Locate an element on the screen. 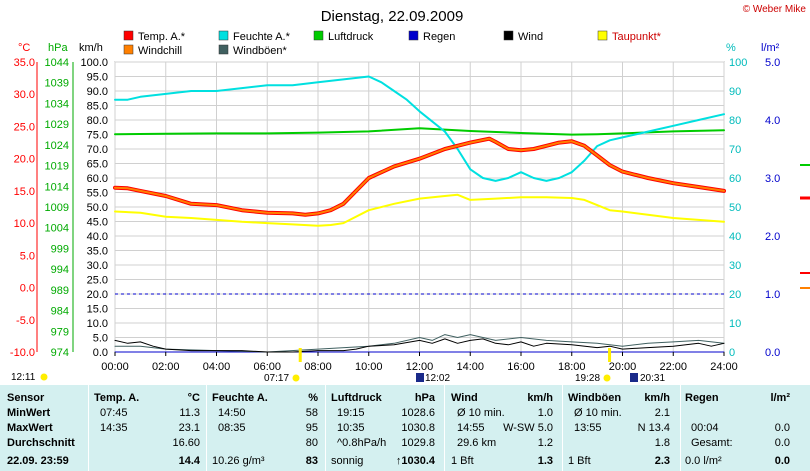  credit-label: © Weber Mike is located at coordinates (775, 9).